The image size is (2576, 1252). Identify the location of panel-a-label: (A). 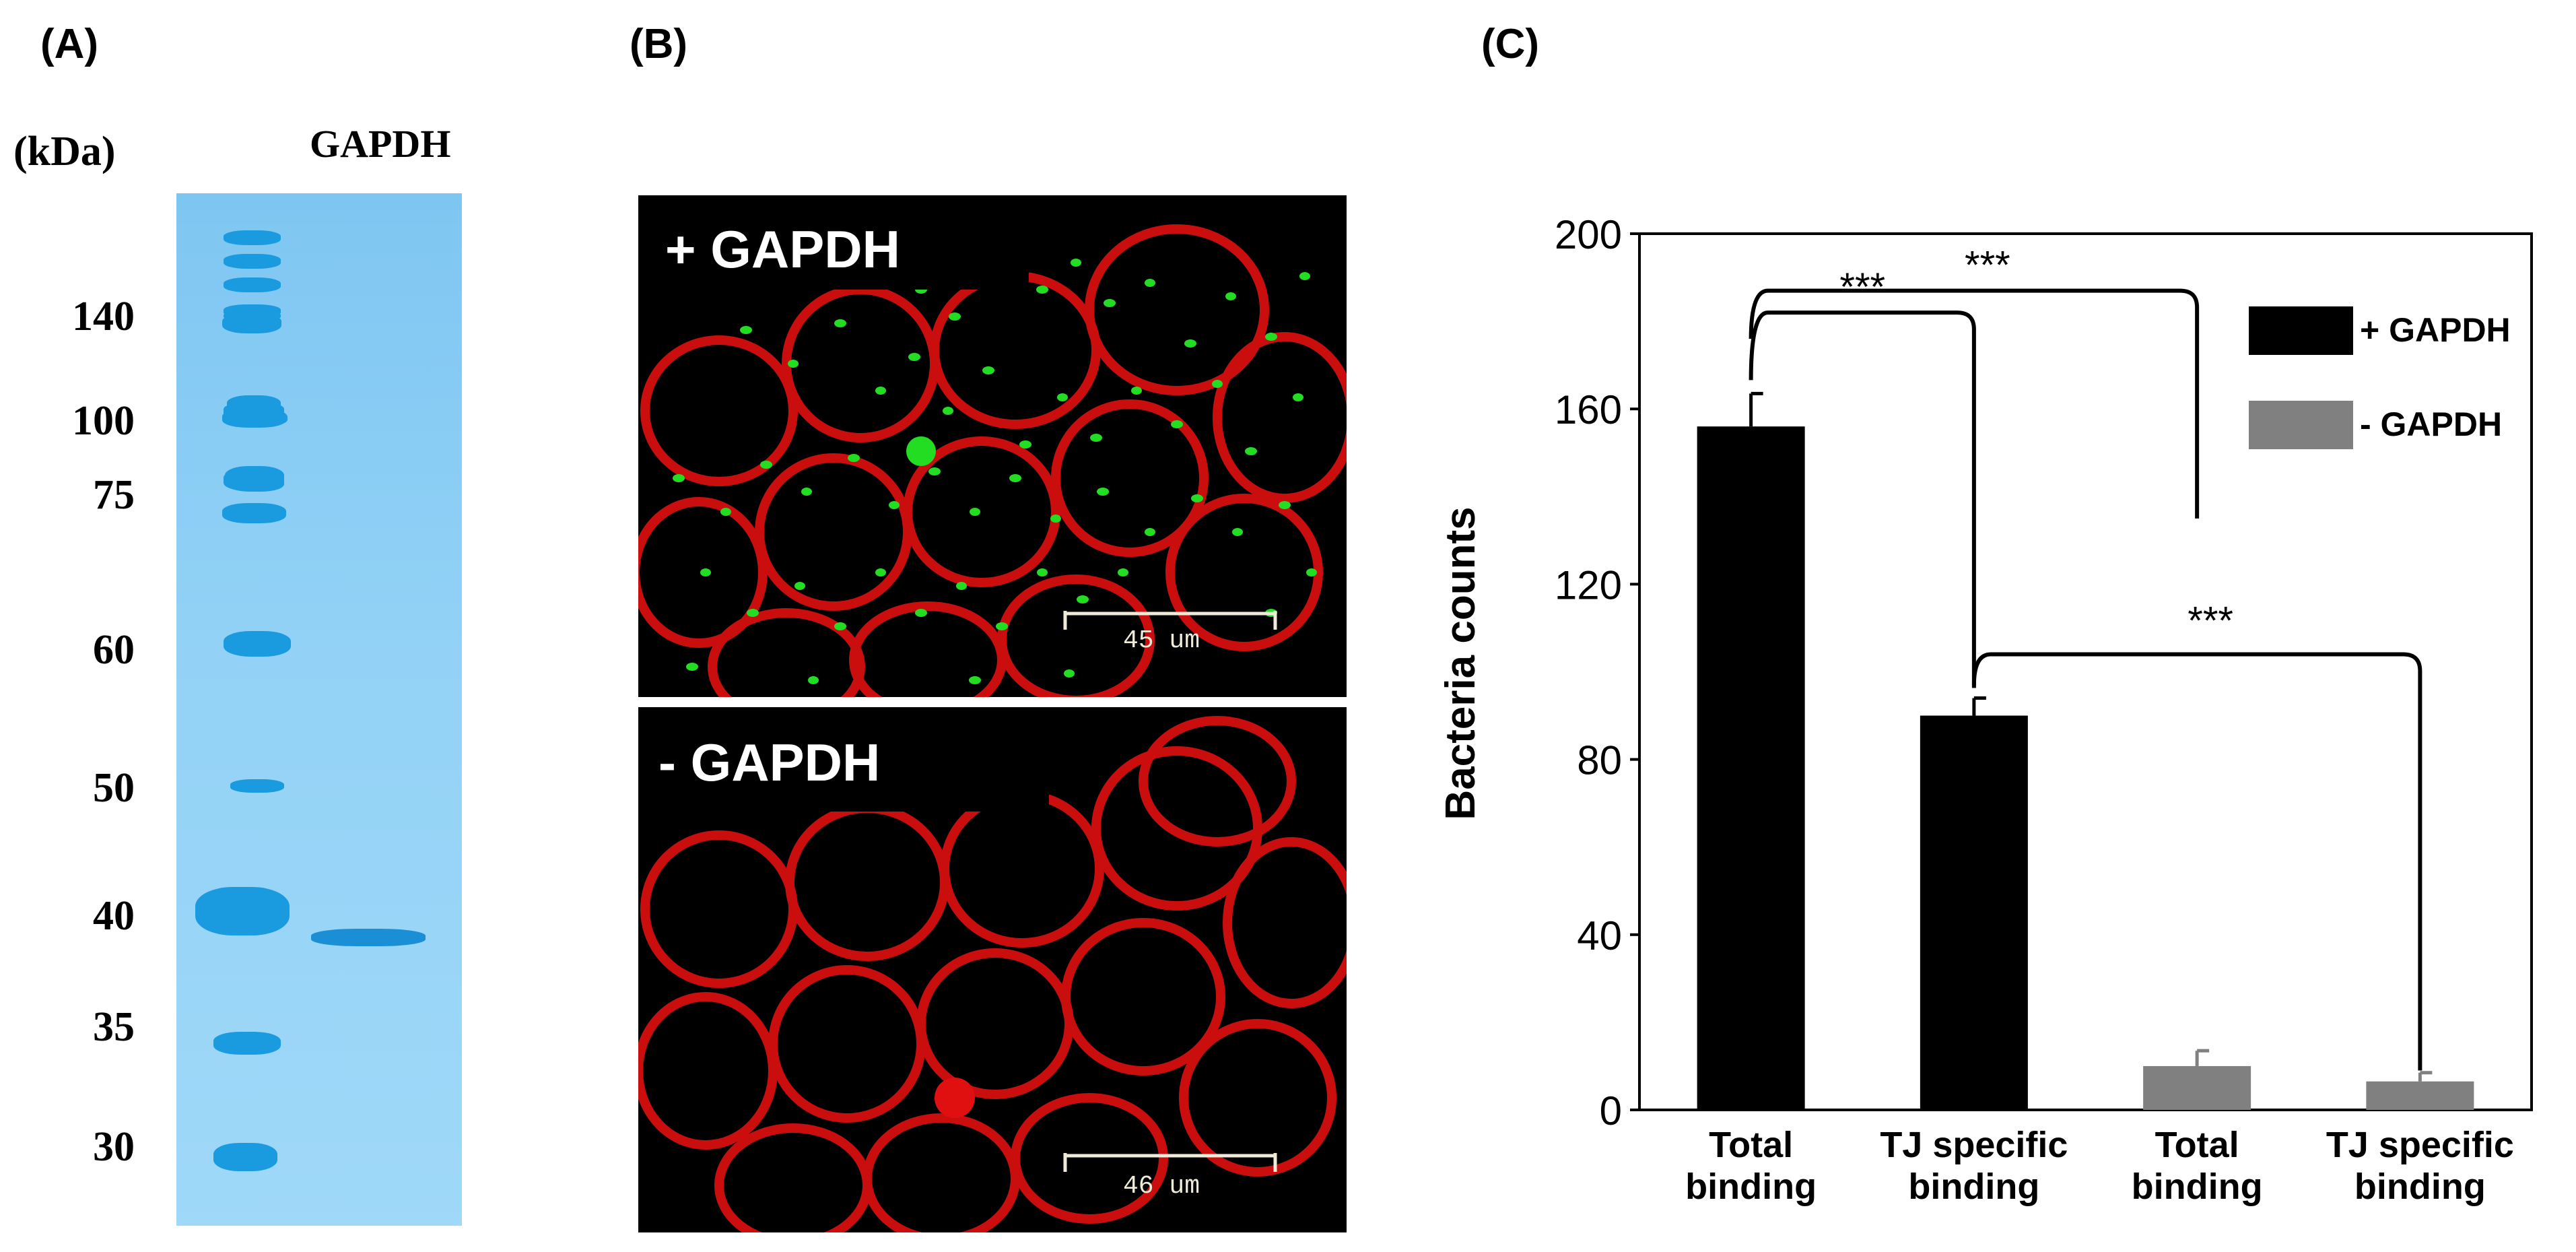
(69, 44).